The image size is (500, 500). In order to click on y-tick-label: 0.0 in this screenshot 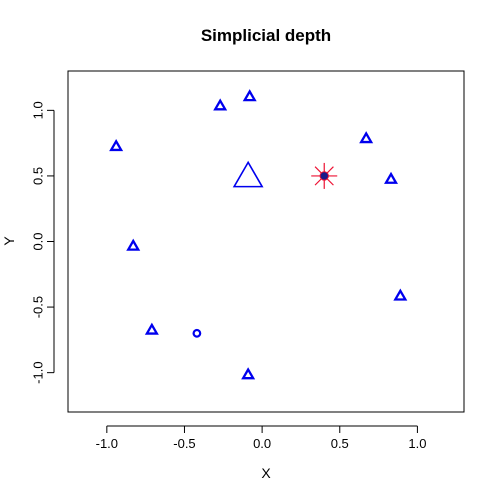, I will do `click(38, 241)`.